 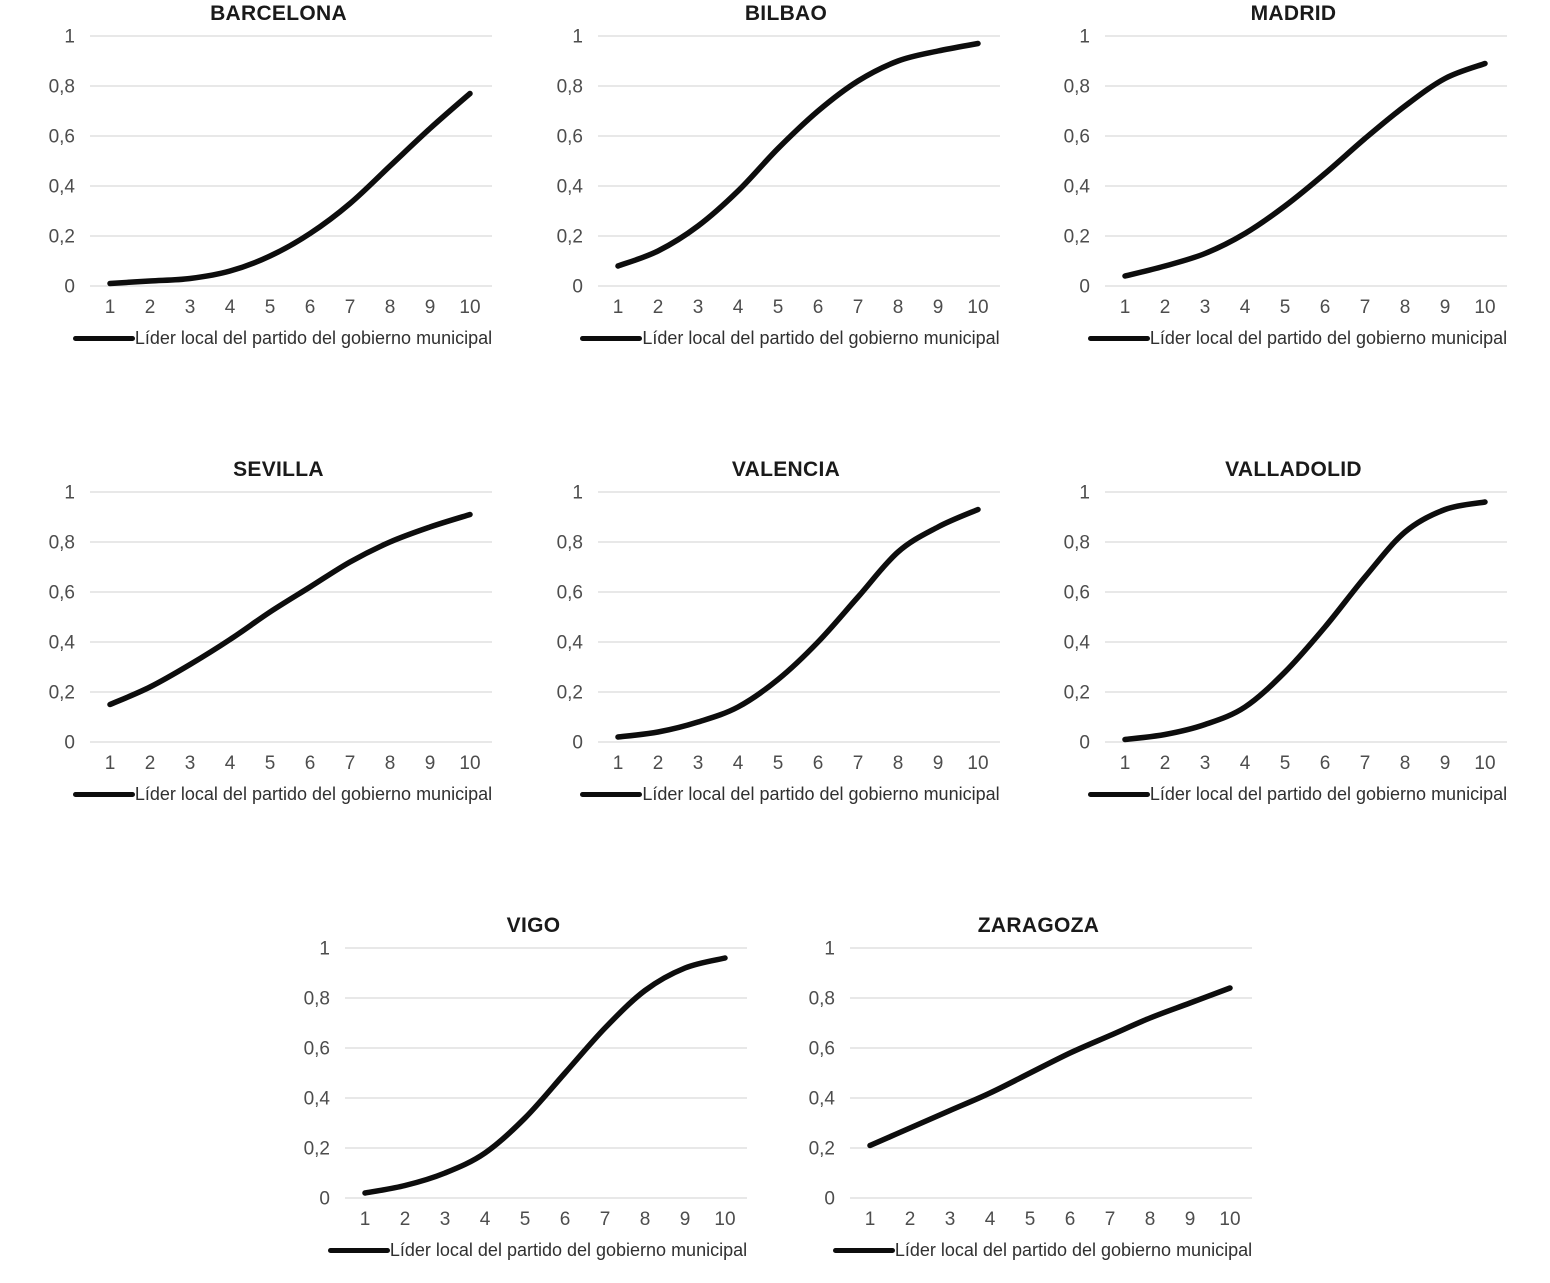 What do you see at coordinates (786, 469) in the screenshot?
I see `chart-title: VALENCIA` at bounding box center [786, 469].